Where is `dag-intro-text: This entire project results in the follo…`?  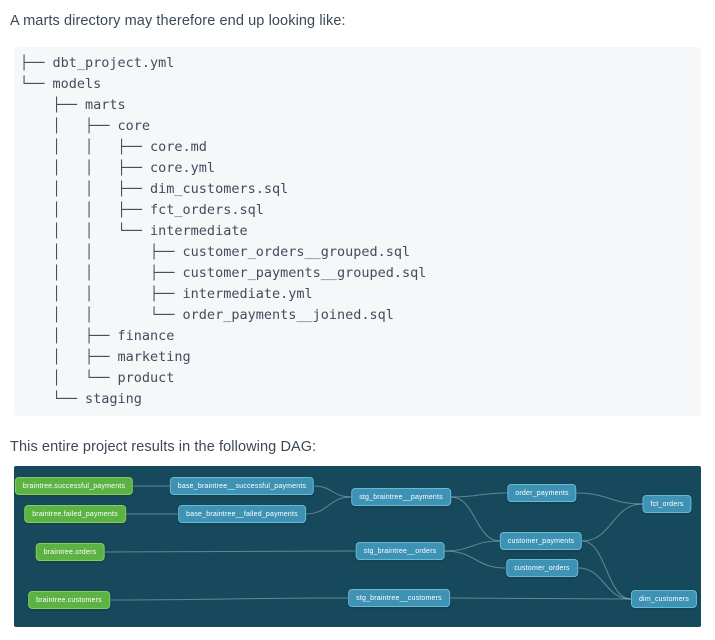
dag-intro-text: This entire project results in the follo… is located at coordinates (163, 447).